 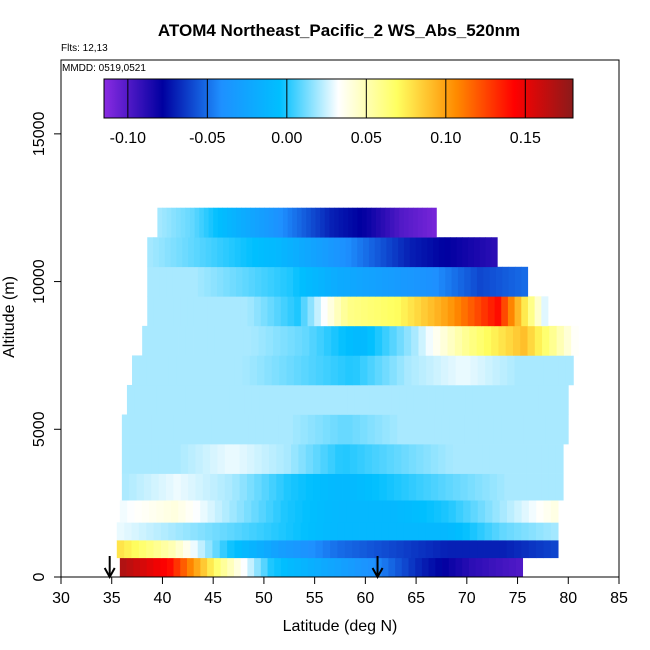 What do you see at coordinates (109, 568) in the screenshot?
I see `arrow-marker` at bounding box center [109, 568].